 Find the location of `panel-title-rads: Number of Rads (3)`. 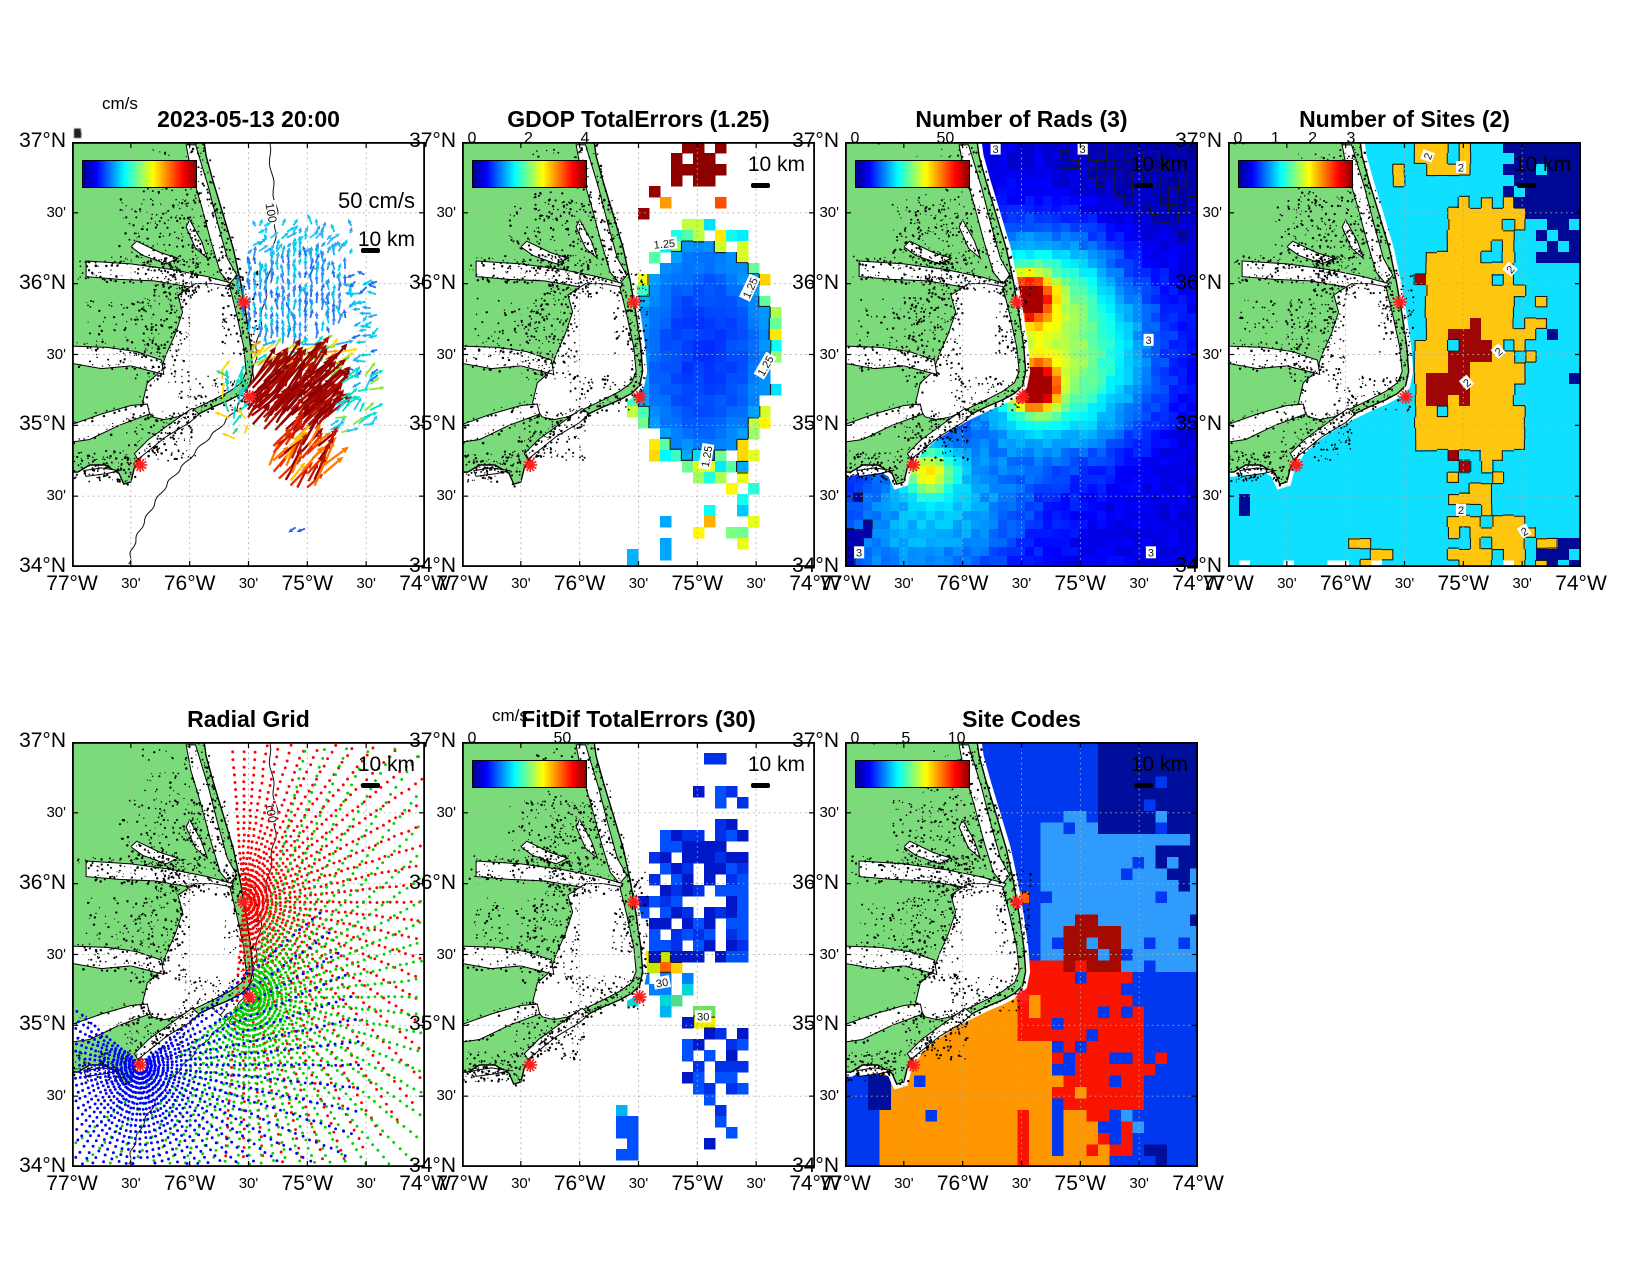

panel-title-rads: Number of Rads (3) is located at coordinates (1021, 119).